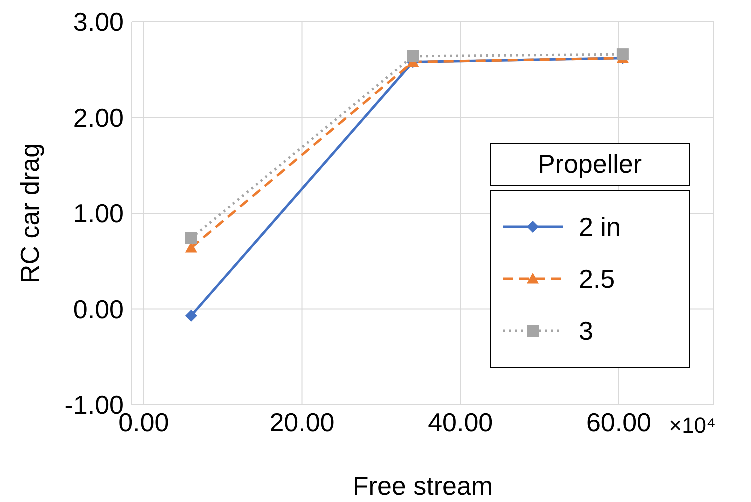  What do you see at coordinates (590, 164) in the screenshot?
I see `legend-title: Propeller` at bounding box center [590, 164].